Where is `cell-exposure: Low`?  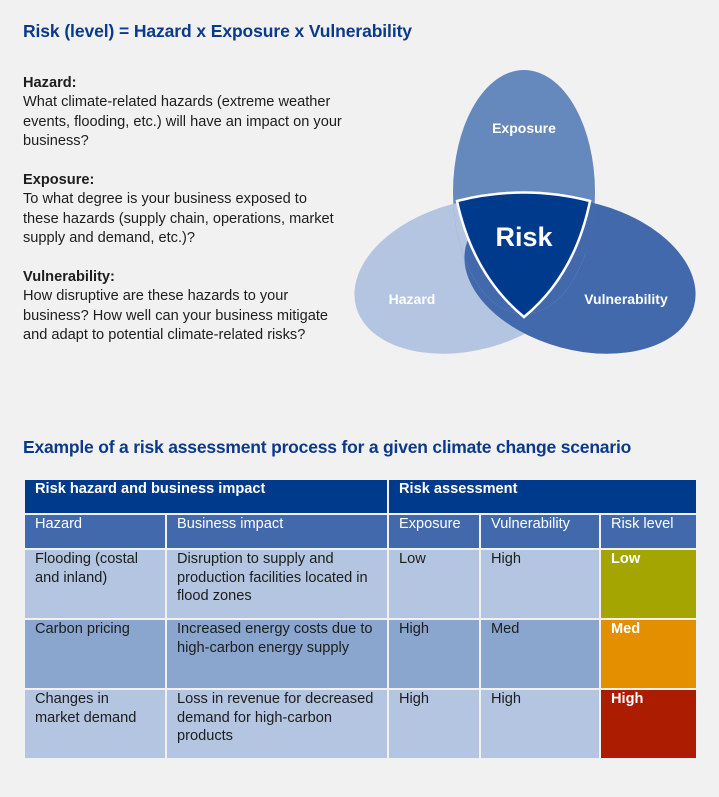 cell-exposure: Low is located at coordinates (434, 584).